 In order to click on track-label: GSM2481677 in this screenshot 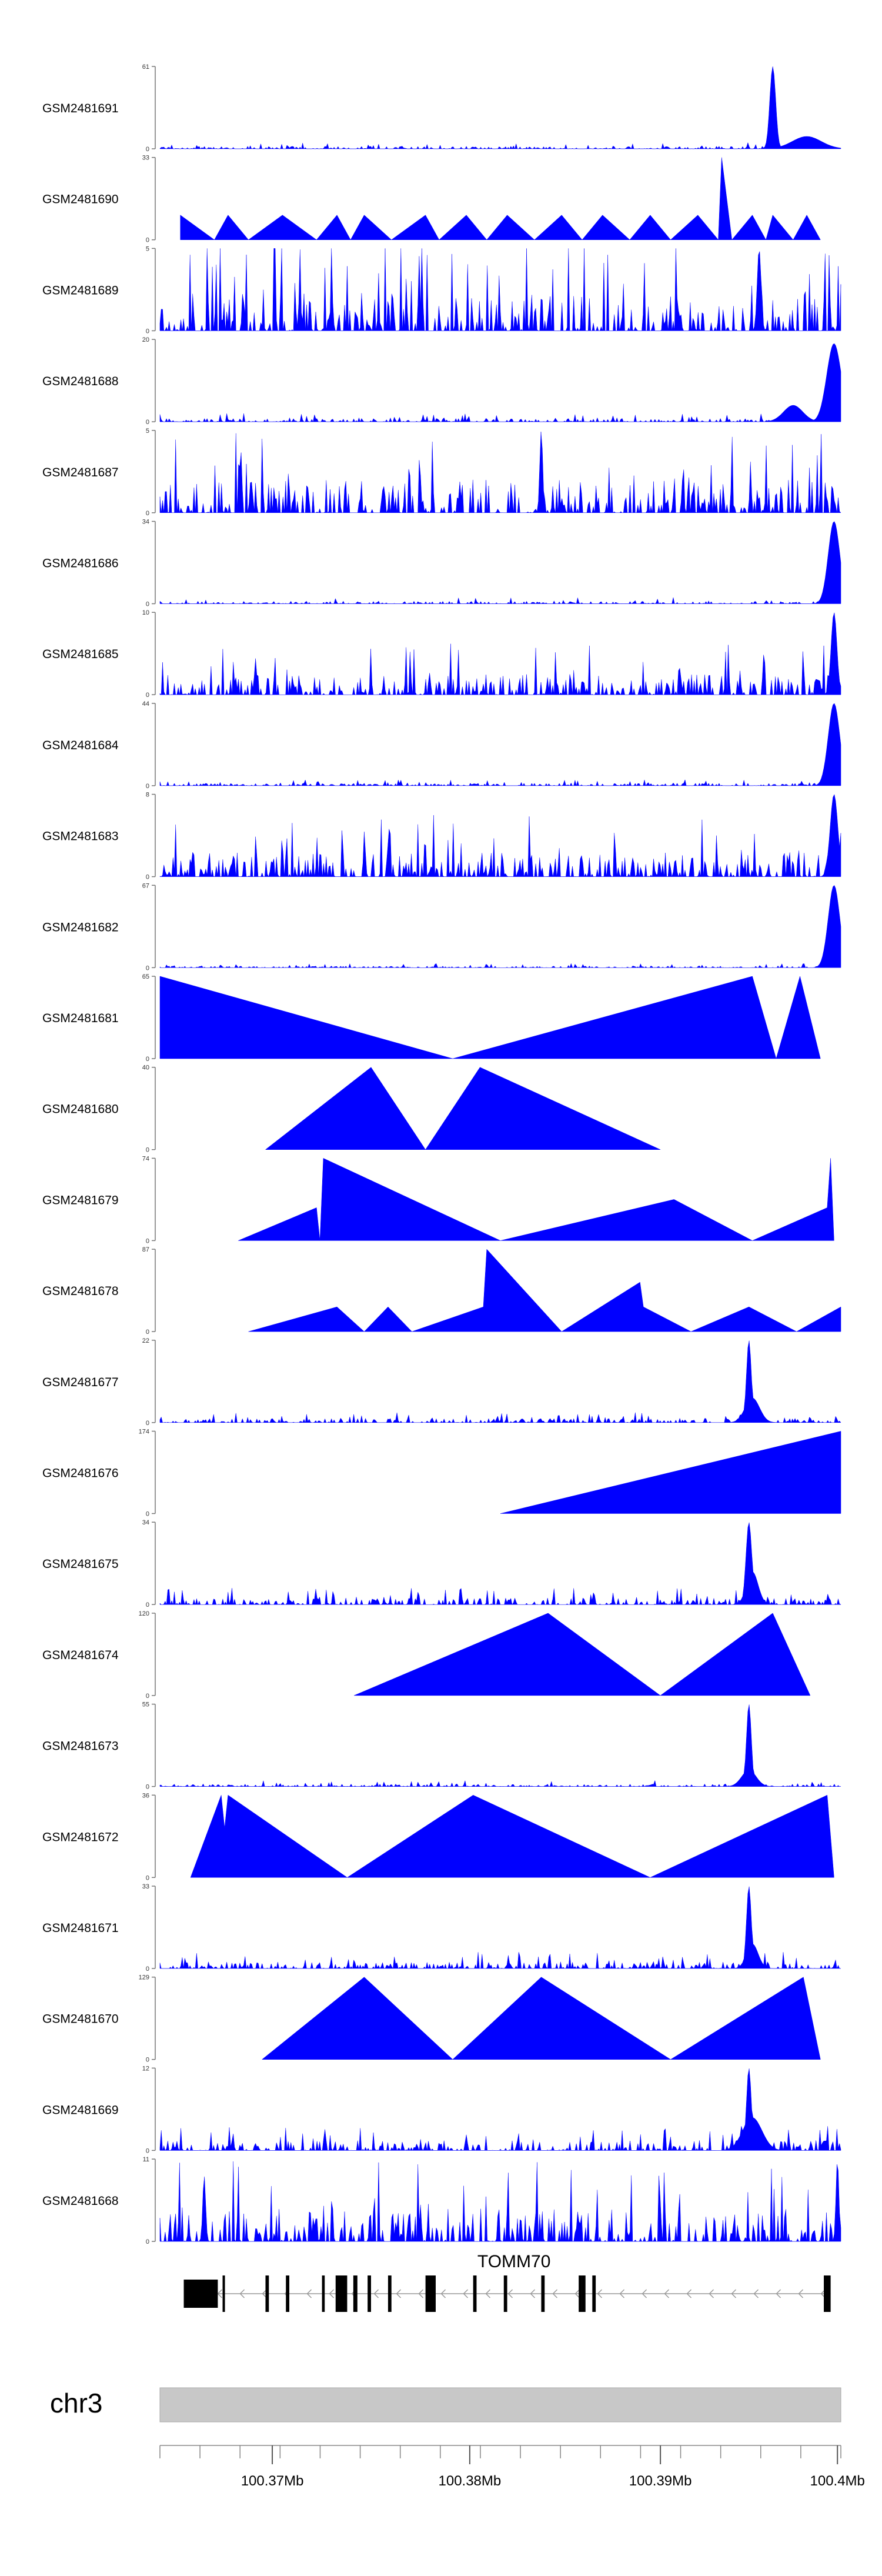, I will do `click(80, 1382)`.